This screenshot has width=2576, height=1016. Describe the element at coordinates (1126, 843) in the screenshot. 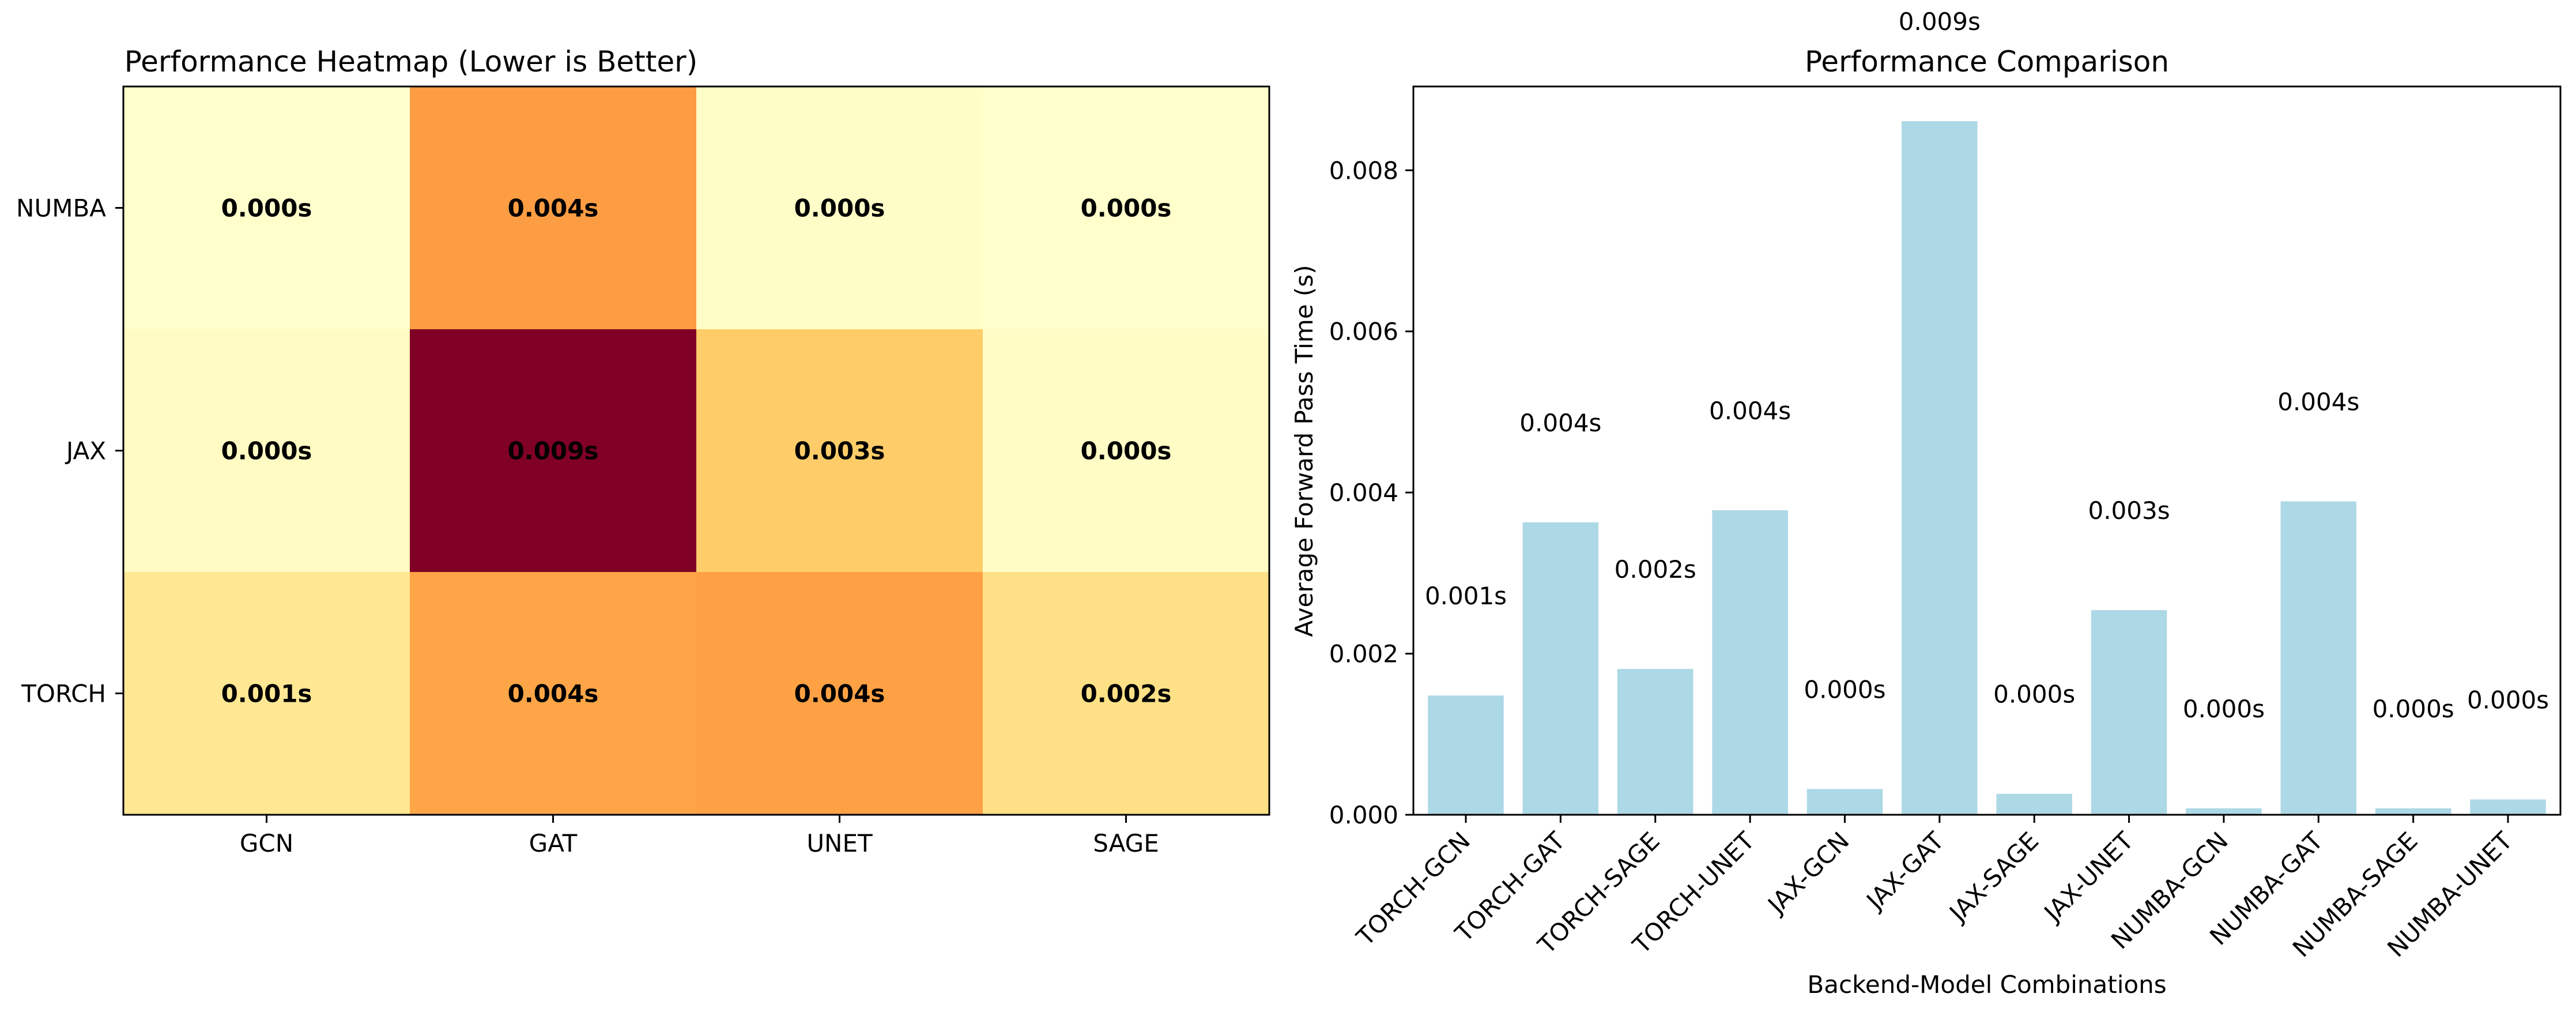

I see `heatmap-x-tick-label: SAGE` at that location.